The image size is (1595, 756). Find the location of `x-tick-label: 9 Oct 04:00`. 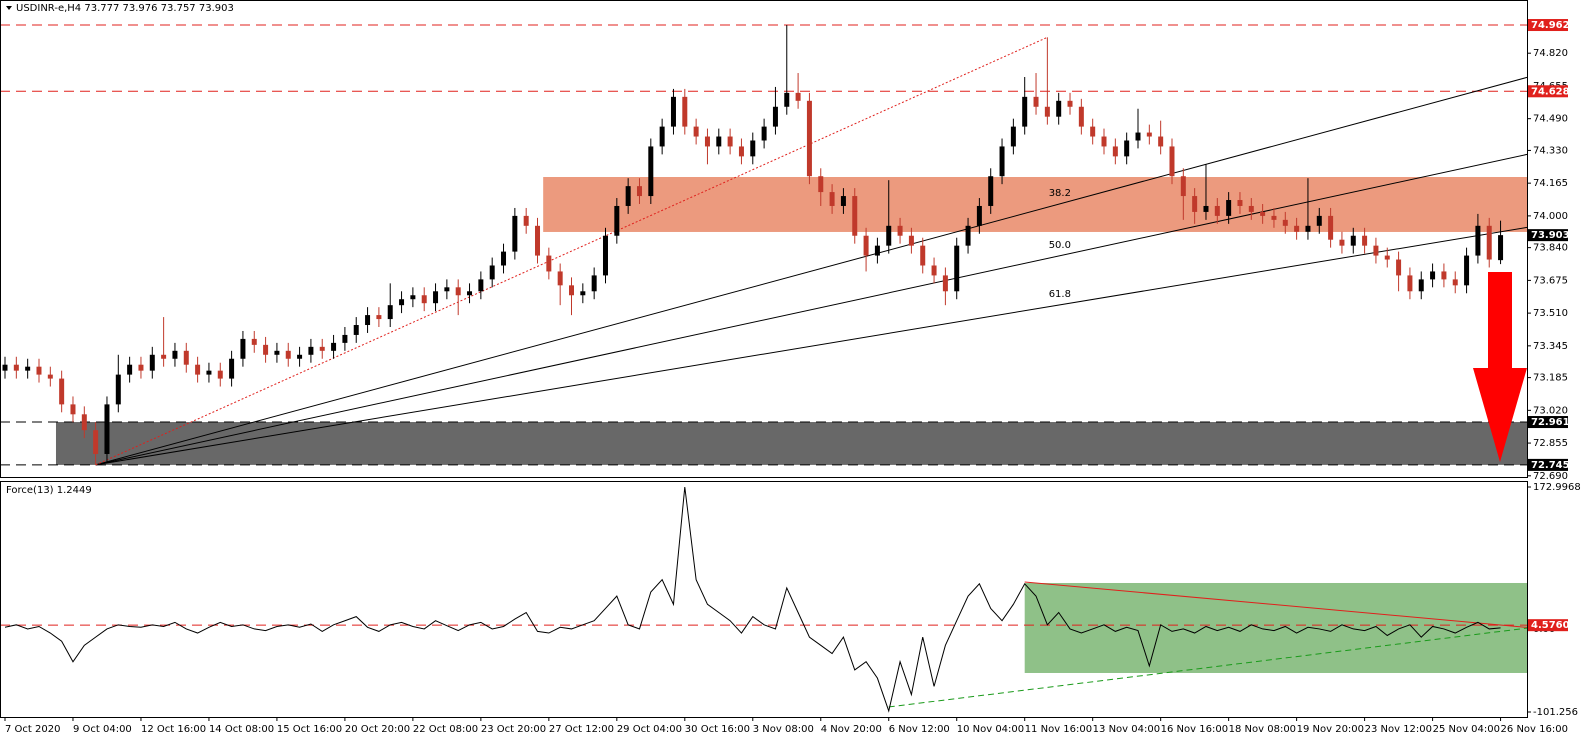

x-tick-label: 9 Oct 04:00 is located at coordinates (102, 729).